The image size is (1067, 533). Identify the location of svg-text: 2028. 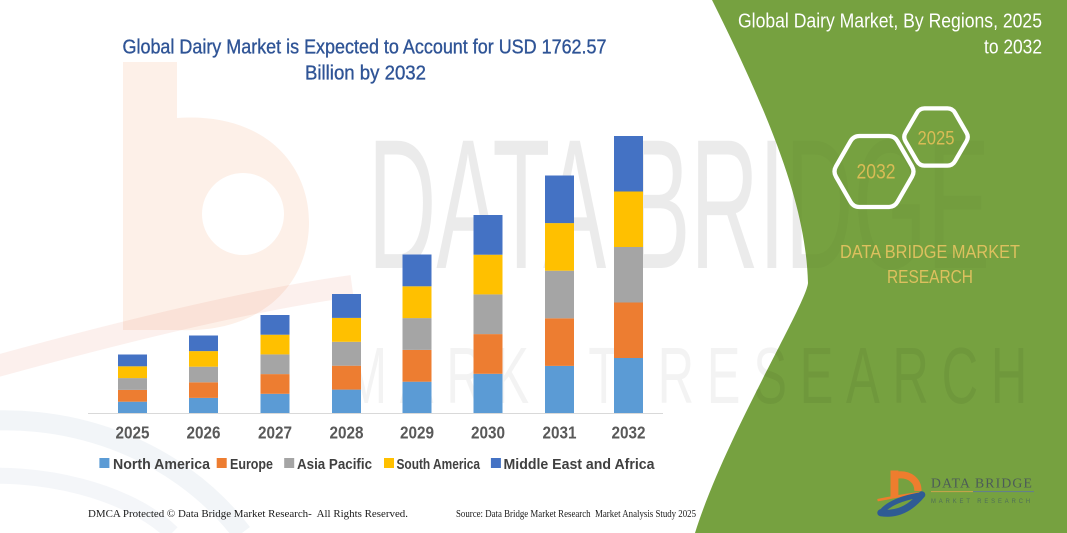
(347, 433).